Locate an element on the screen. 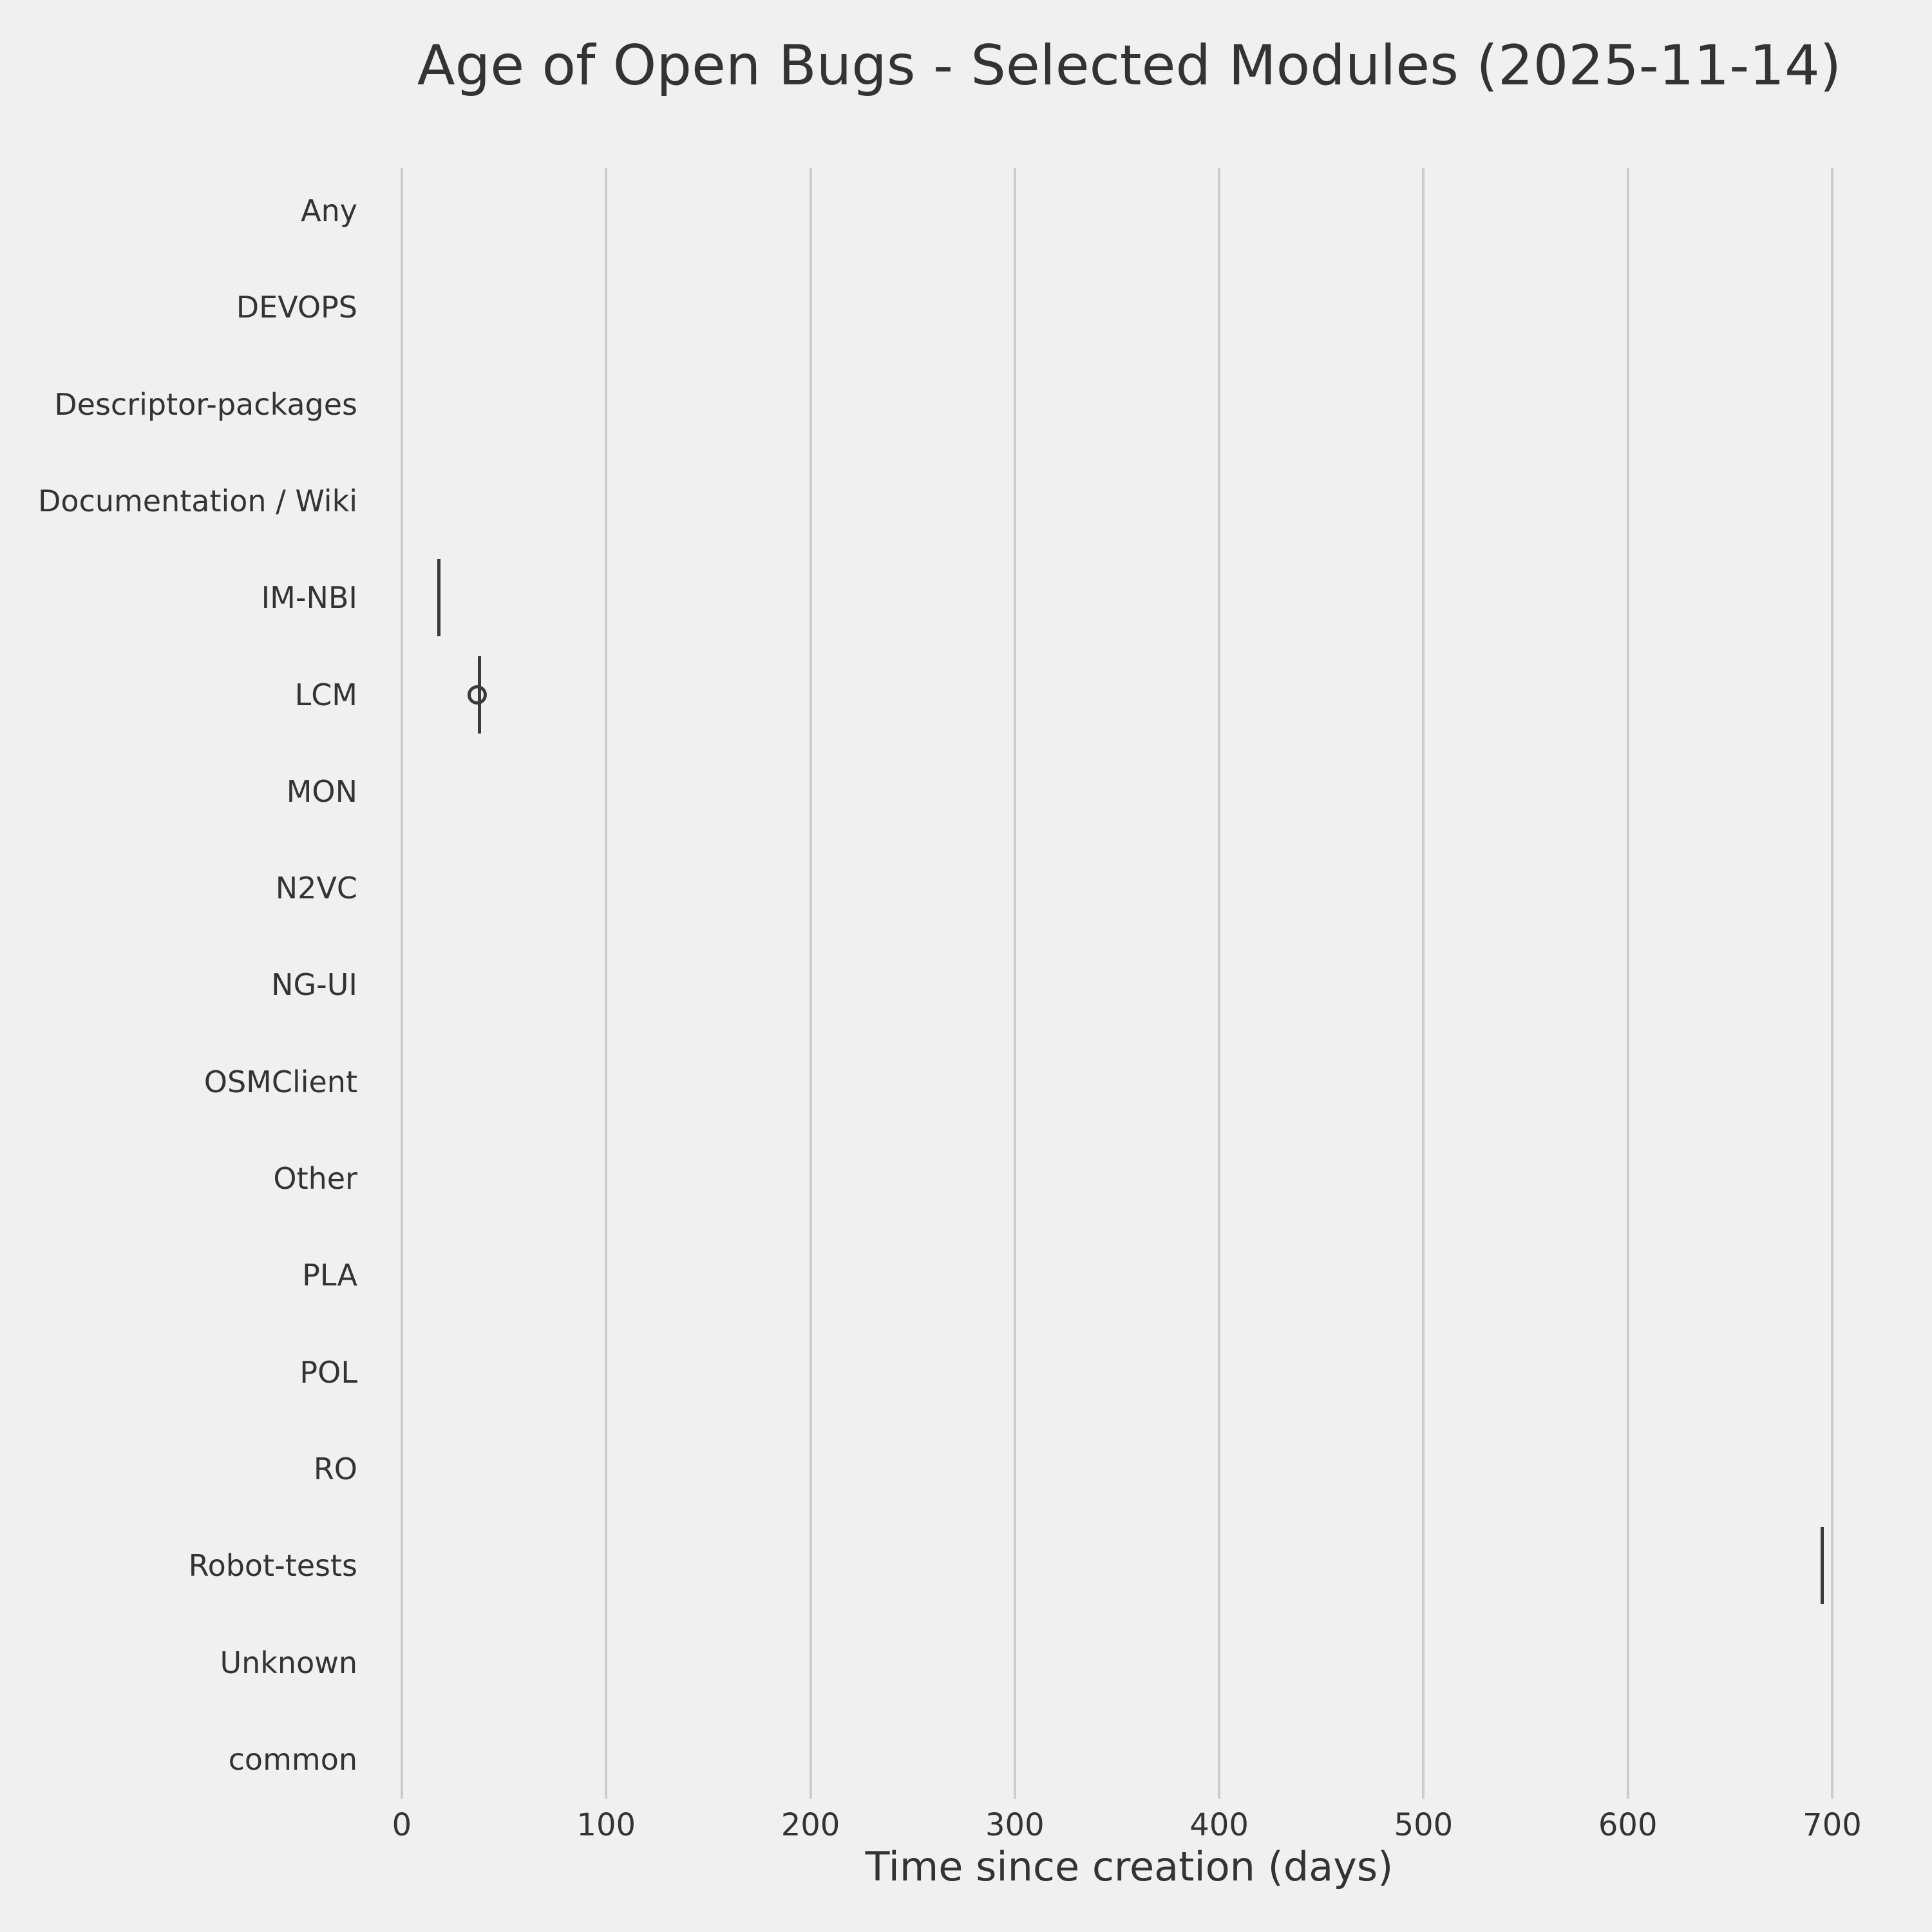  y-category-label: NG-UI is located at coordinates (314, 985).